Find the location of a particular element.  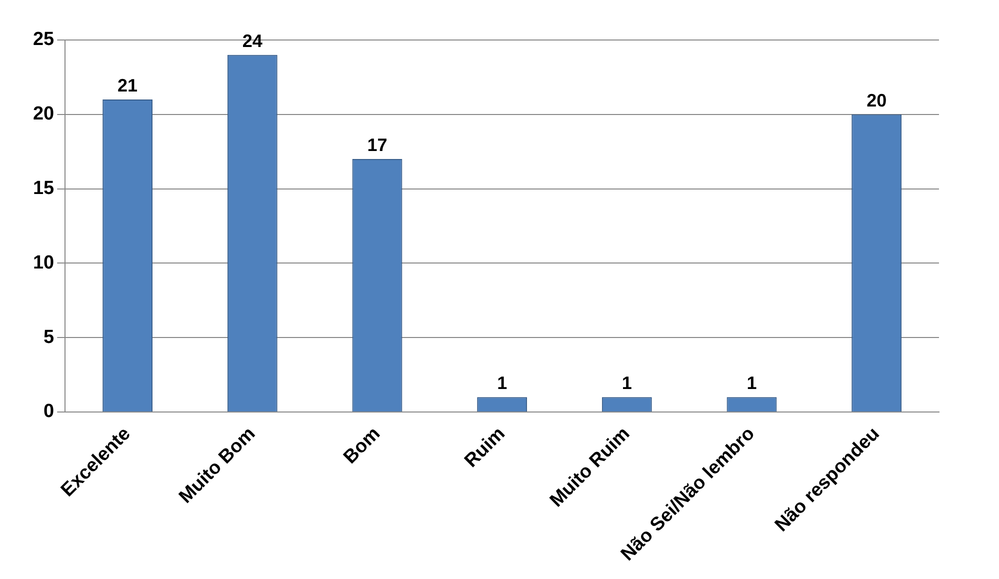

data-label: 20 is located at coordinates (876, 100).